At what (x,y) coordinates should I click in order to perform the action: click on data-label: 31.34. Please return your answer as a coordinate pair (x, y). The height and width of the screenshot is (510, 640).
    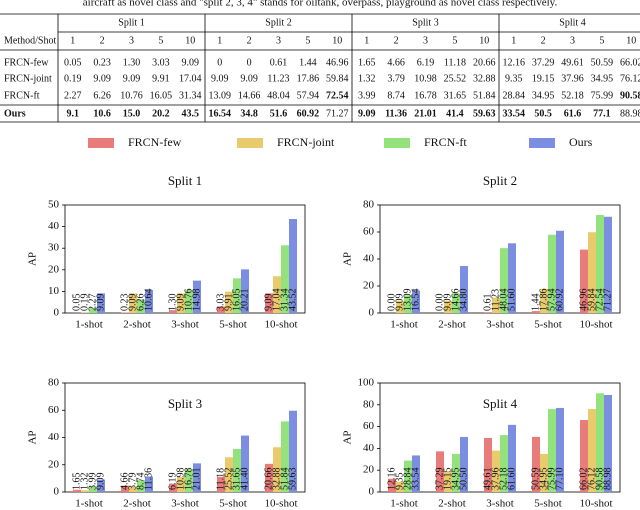
    Looking at the image, I should click on (284, 300).